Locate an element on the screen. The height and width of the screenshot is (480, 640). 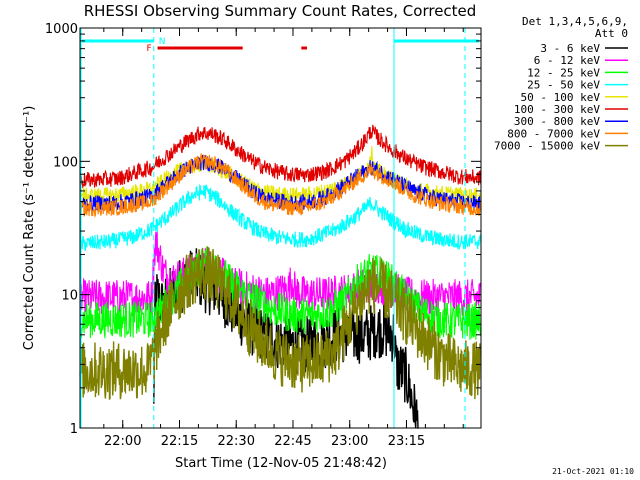
x-tick-label: 22:00 is located at coordinates (122, 441).